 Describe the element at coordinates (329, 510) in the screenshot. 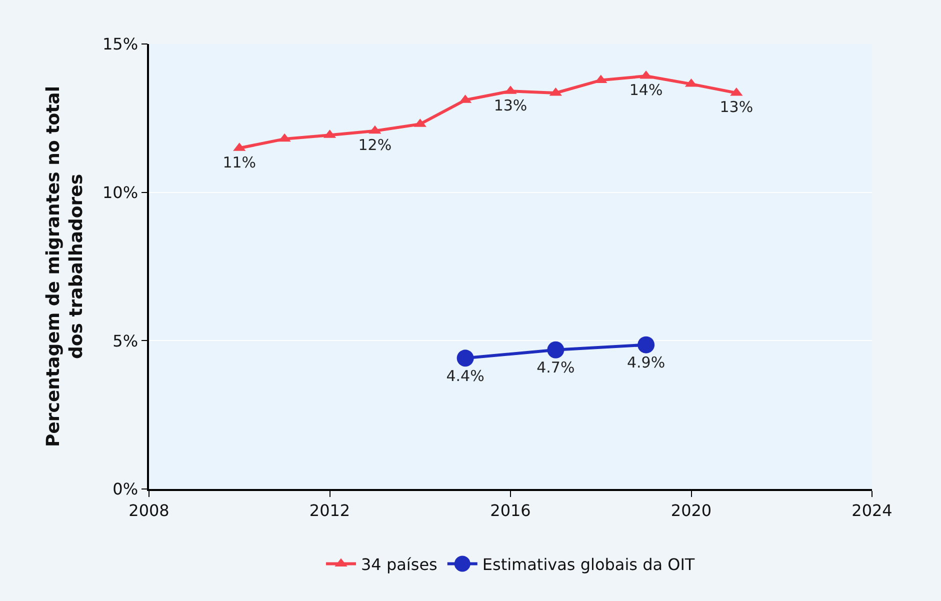

I see `x-tick-label: 2012` at that location.